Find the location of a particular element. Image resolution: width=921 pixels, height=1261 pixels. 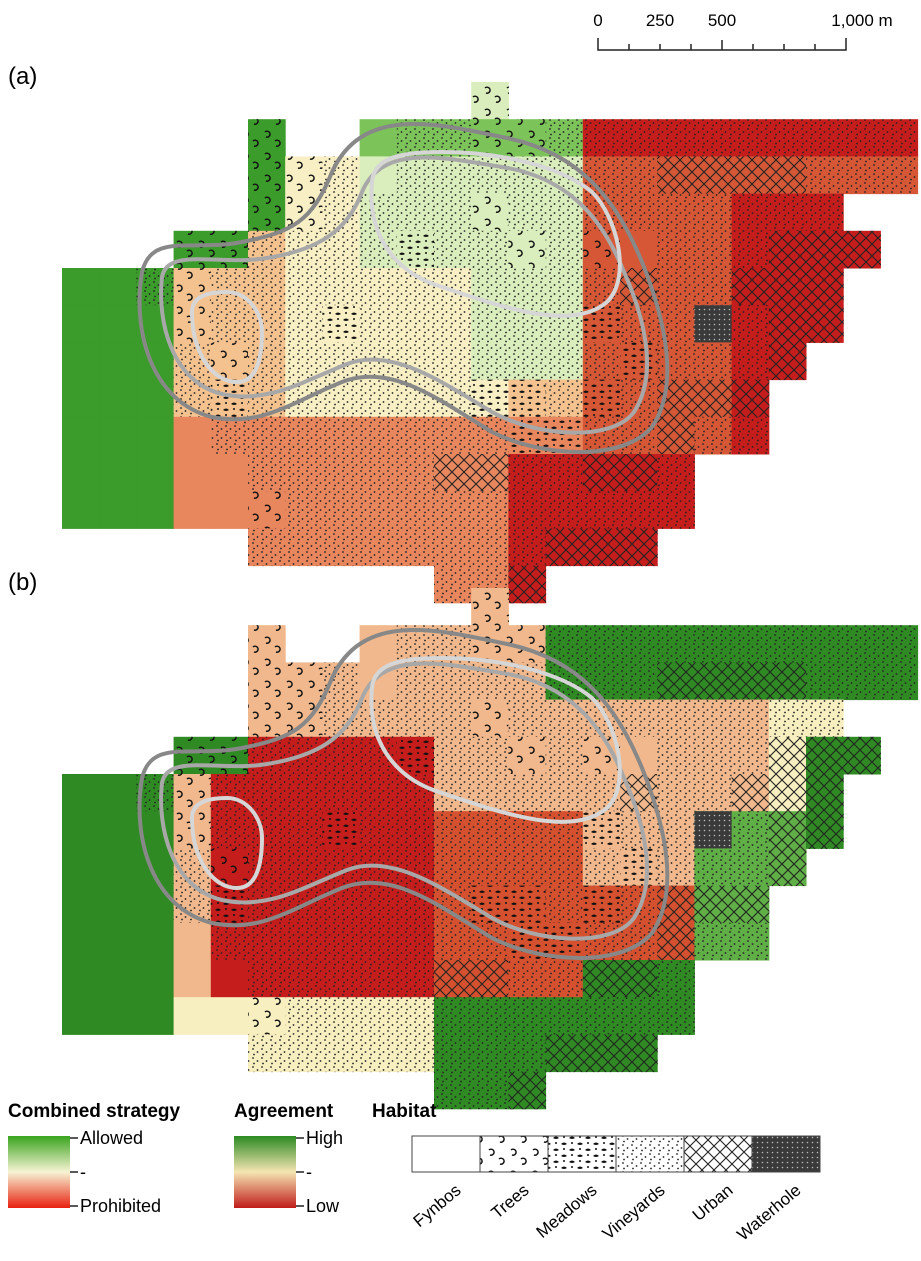

legend-strategy-mid: - is located at coordinates (83, 1172).